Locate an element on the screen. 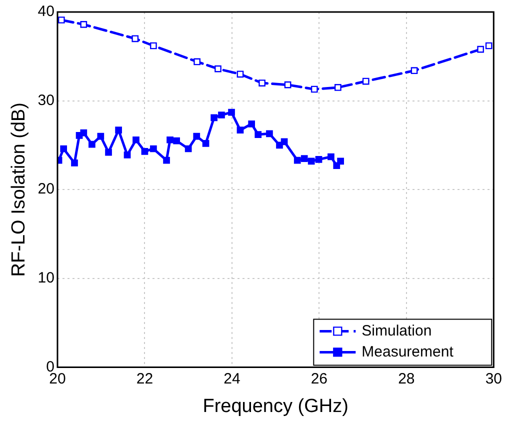 The height and width of the screenshot is (426, 505). x-tick-label: 30 is located at coordinates (493, 379).